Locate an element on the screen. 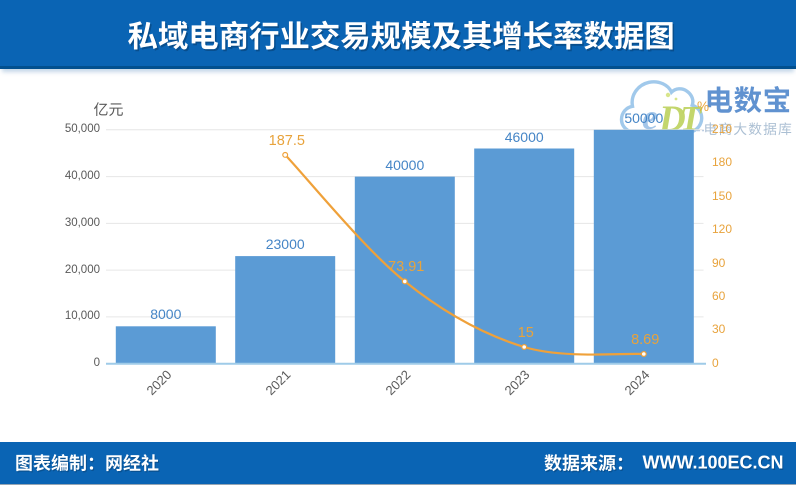 Image resolution: width=796 pixels, height=487 pixels. svg-text: e is located at coordinates (650, 117).